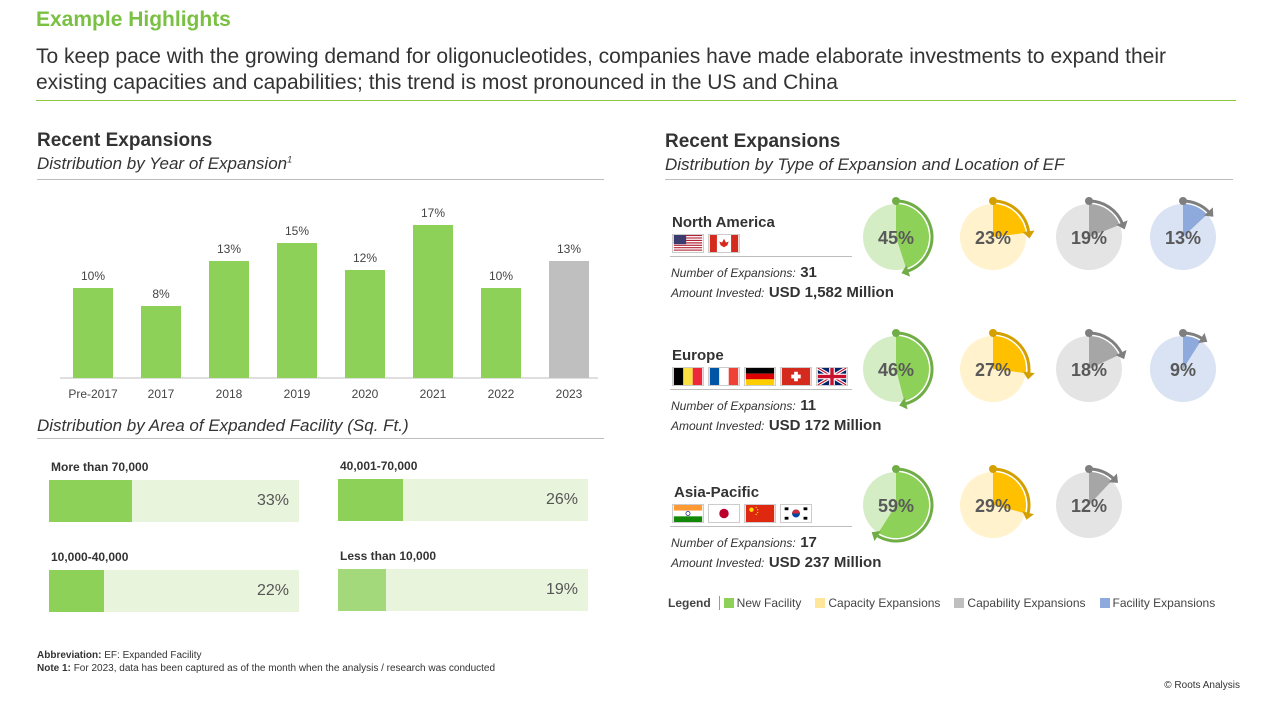 The image size is (1280, 720). What do you see at coordinates (433, 213) in the screenshot?
I see `bar-value-label: 17%` at bounding box center [433, 213].